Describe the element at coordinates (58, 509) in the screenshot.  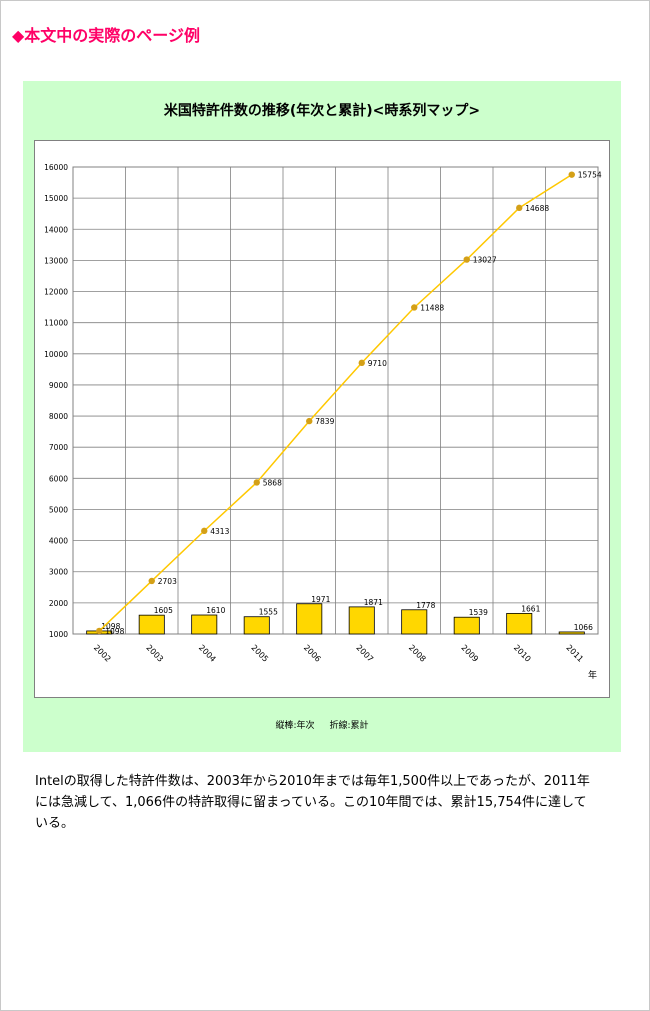
I see `y-tick-label: 5000` at that location.